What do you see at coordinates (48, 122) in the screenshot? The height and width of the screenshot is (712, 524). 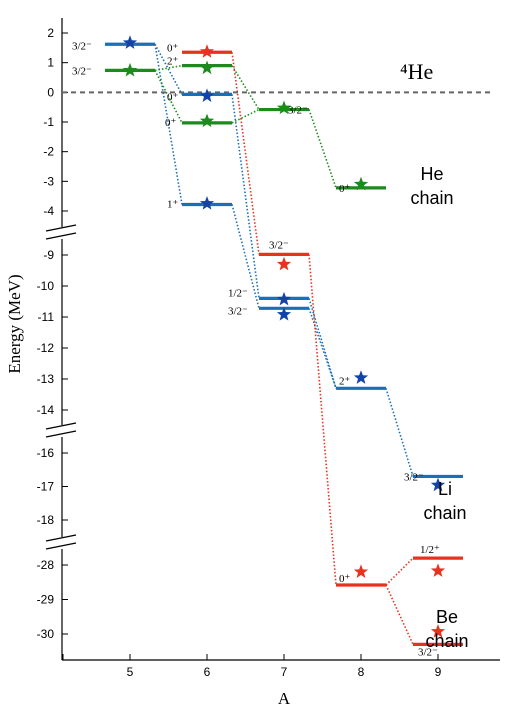 I see `y-tick-label: -1` at bounding box center [48, 122].